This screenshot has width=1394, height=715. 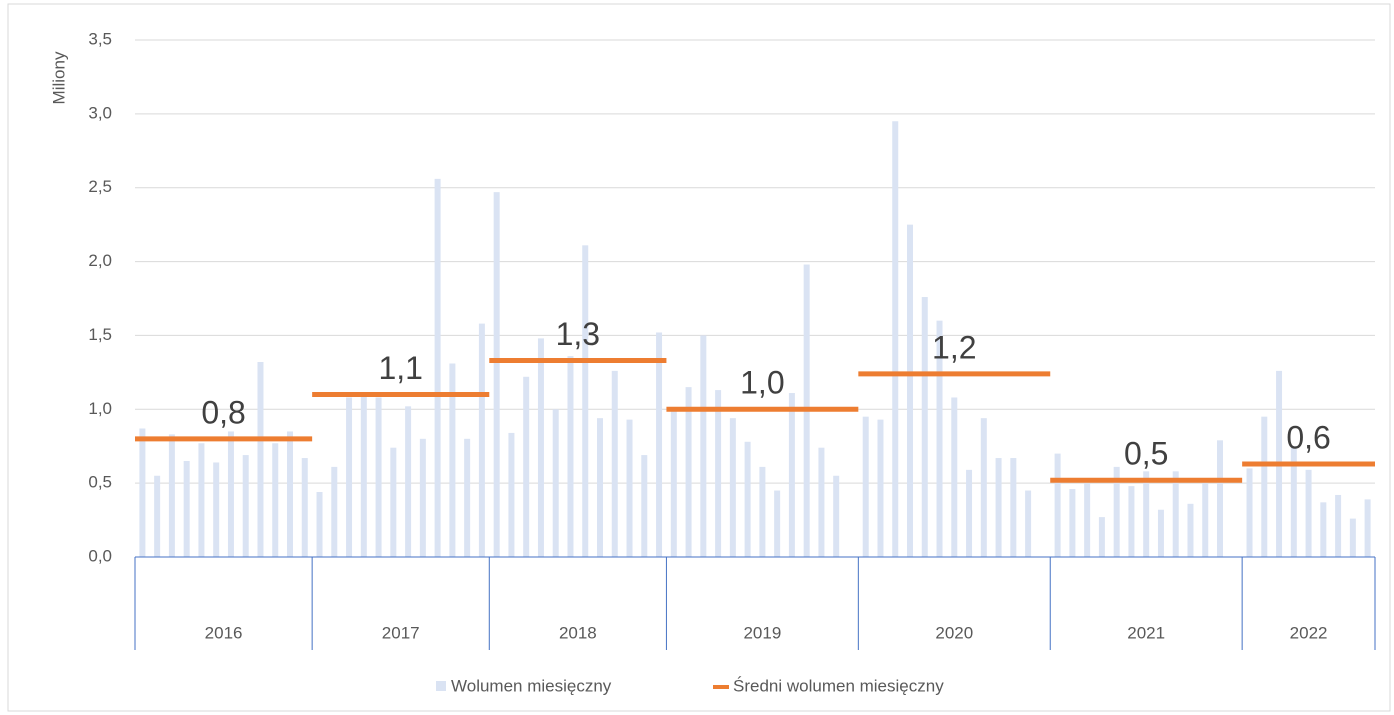 What do you see at coordinates (838, 685) in the screenshot?
I see `legend-label: Średni wolumen miesięczny` at bounding box center [838, 685].